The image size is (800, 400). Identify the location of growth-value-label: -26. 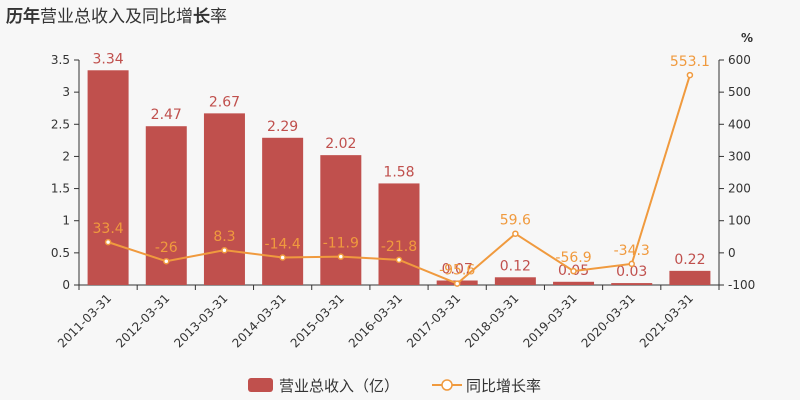
(166, 248).